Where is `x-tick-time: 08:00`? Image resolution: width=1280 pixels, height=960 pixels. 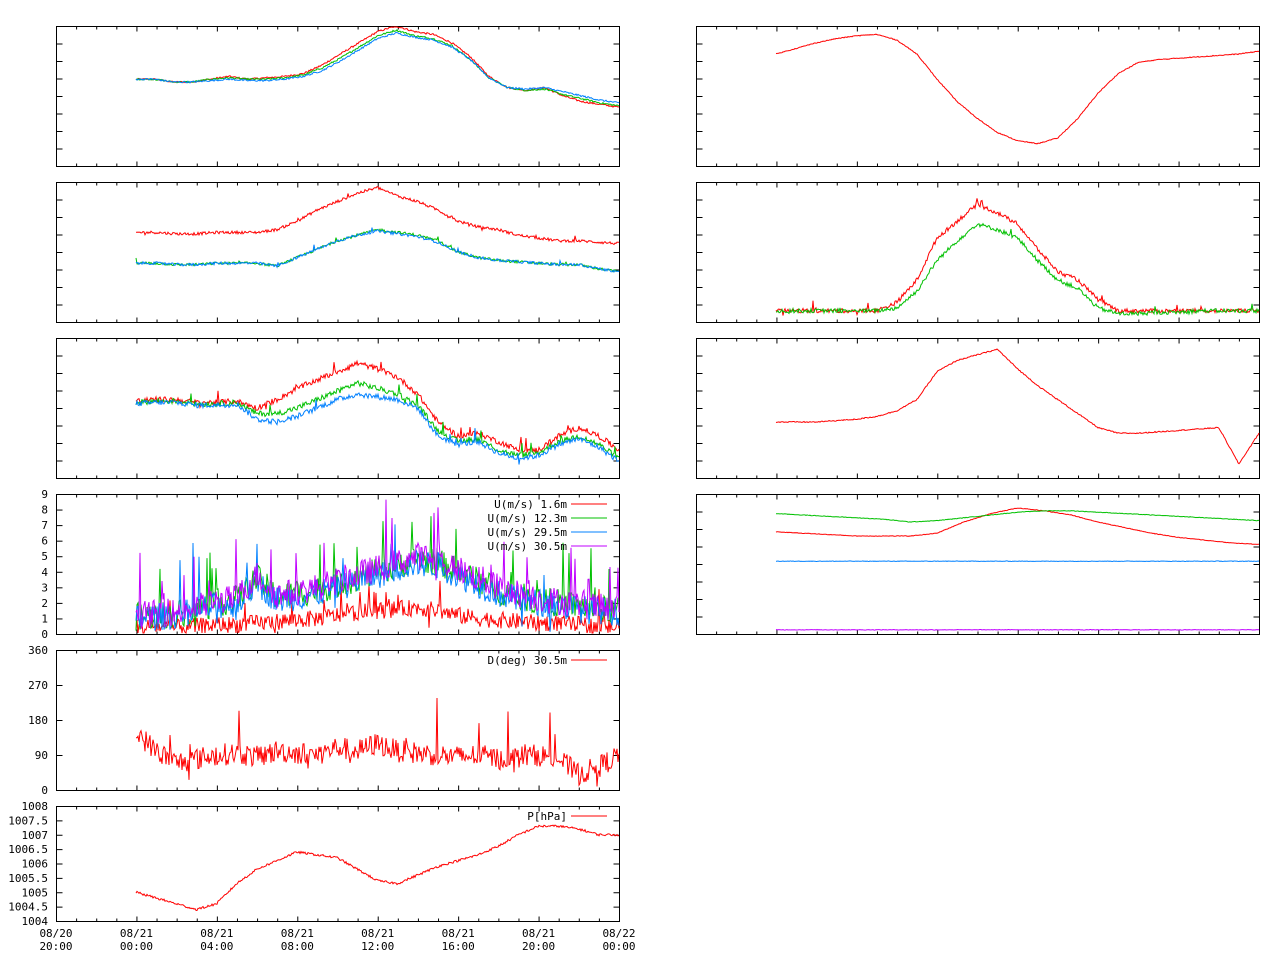
x-tick-time: 08:00 is located at coordinates (297, 946).